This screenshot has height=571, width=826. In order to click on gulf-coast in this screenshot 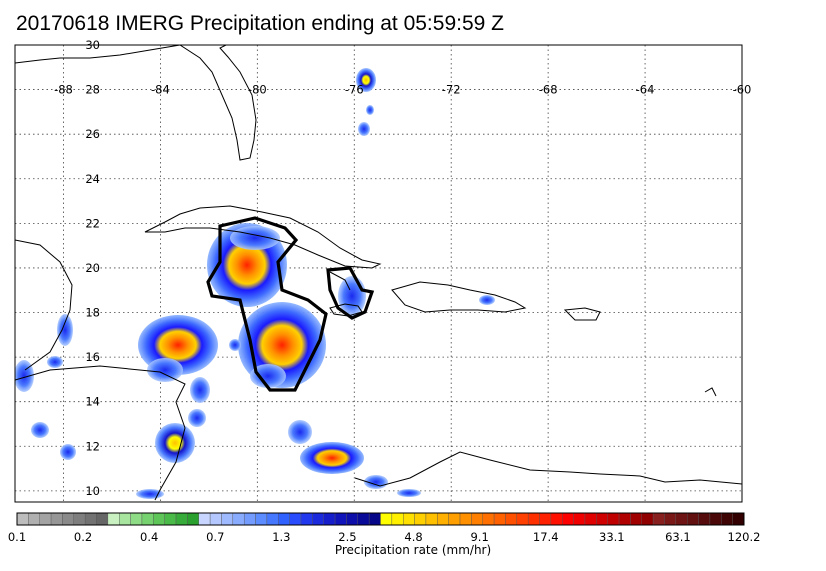, I will do `click(98, 54)`.